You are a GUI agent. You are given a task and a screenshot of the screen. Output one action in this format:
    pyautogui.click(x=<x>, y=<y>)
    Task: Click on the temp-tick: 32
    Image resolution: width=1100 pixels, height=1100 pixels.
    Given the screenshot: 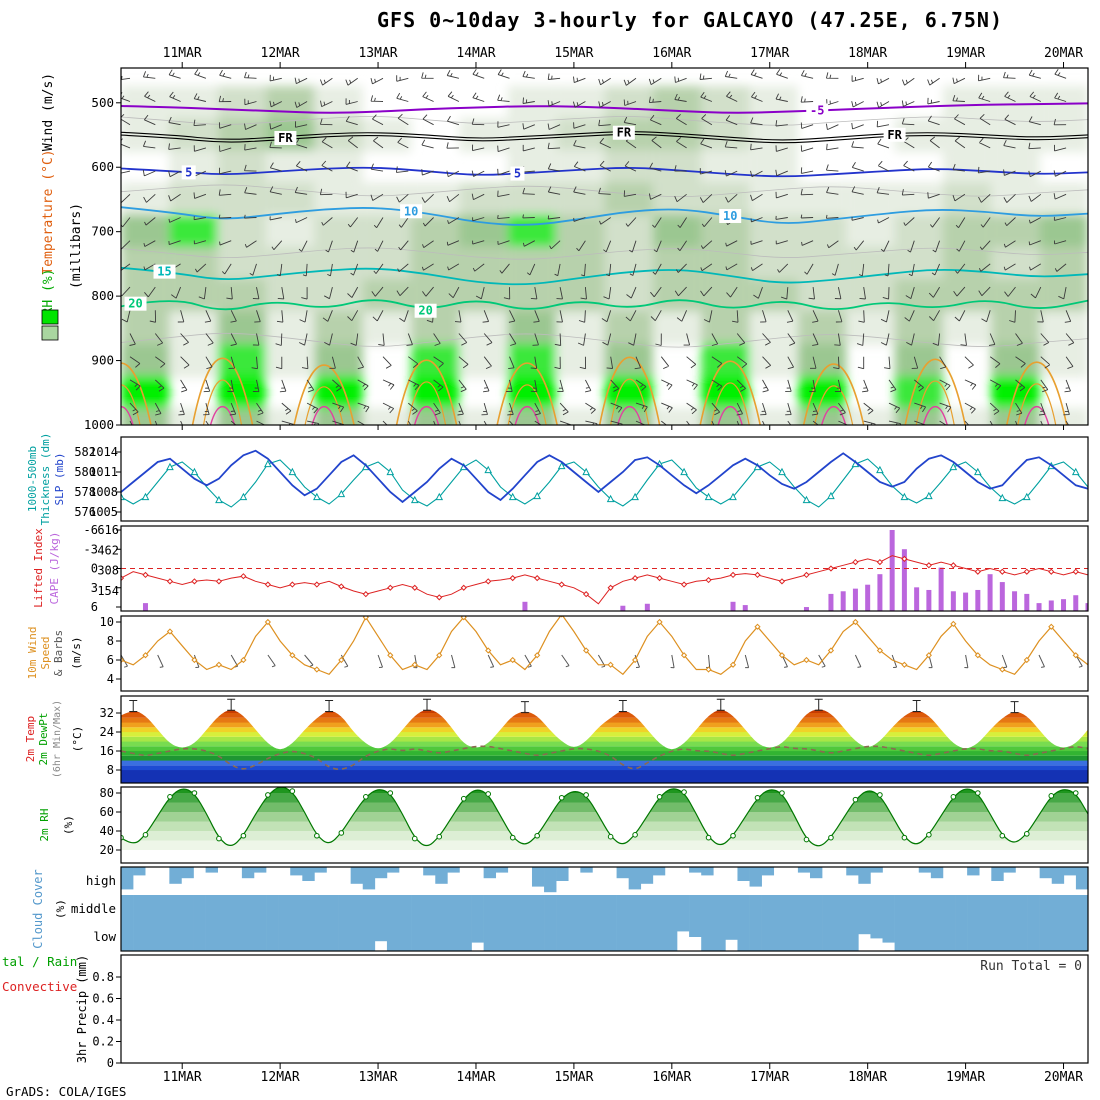 What is the action you would take?
    pyautogui.click(x=107, y=713)
    